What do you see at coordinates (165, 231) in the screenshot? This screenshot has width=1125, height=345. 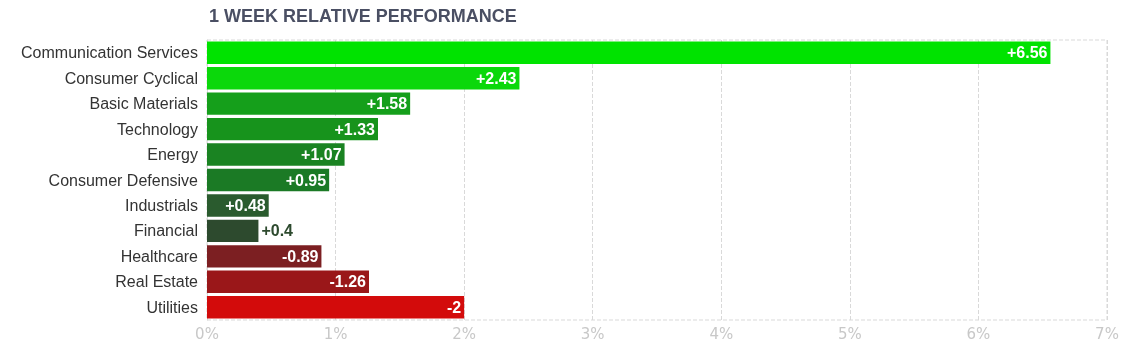 I see `y-tick-label: Financial` at bounding box center [165, 231].